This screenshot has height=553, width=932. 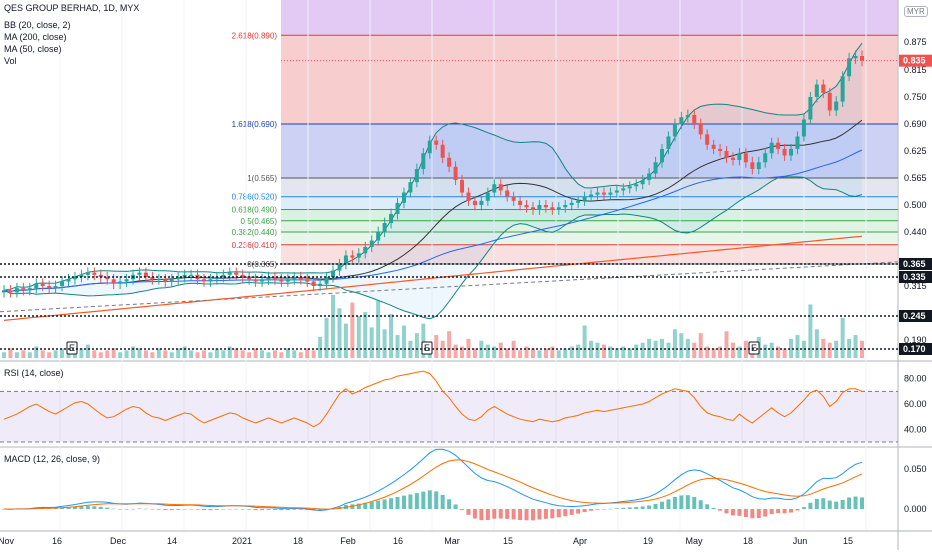 What do you see at coordinates (914, 277) in the screenshot?
I see `price-tag-label: 0.335` at bounding box center [914, 277].